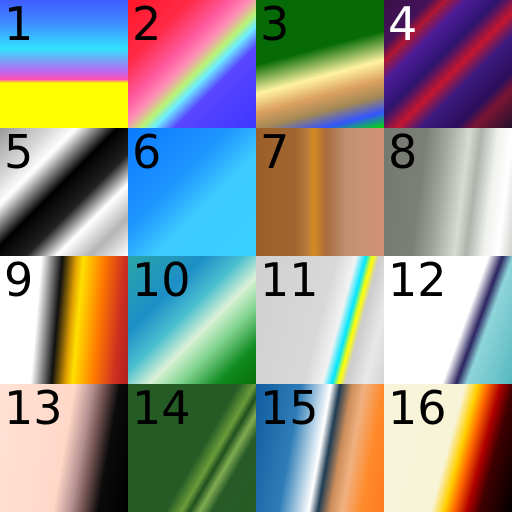 The image size is (512, 512). What do you see at coordinates (320, 320) in the screenshot?
I see `gradient-tile-11: 11` at bounding box center [320, 320].